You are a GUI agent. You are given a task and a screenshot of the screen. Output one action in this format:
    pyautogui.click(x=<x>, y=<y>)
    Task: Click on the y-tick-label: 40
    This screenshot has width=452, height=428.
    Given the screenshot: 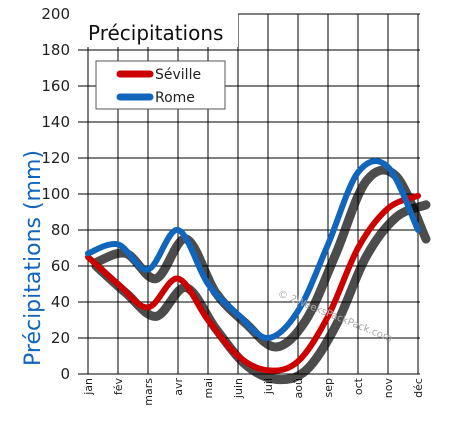 What is the action you would take?
    pyautogui.click(x=60, y=302)
    